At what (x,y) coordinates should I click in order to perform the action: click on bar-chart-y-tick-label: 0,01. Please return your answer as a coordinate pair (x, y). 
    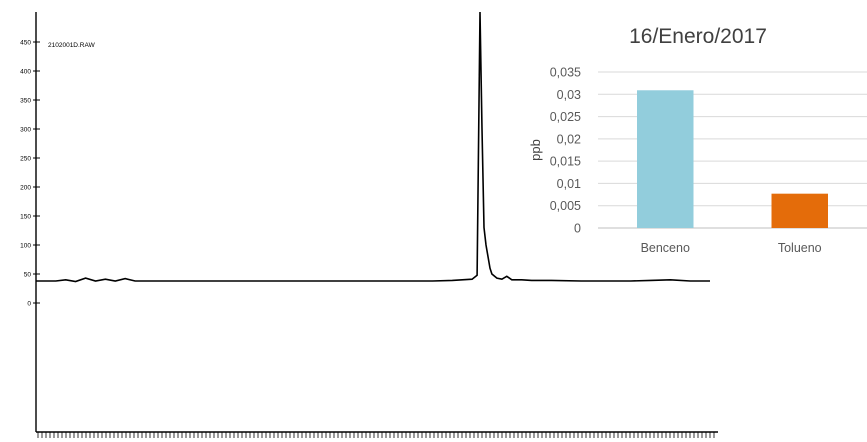
    Looking at the image, I should click on (569, 184).